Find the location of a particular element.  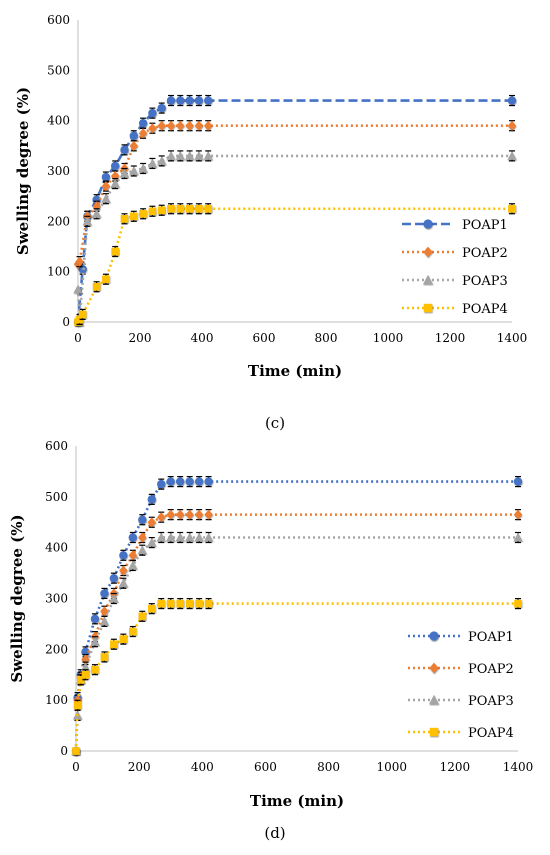

panel-label: (c) is located at coordinates (275, 423).